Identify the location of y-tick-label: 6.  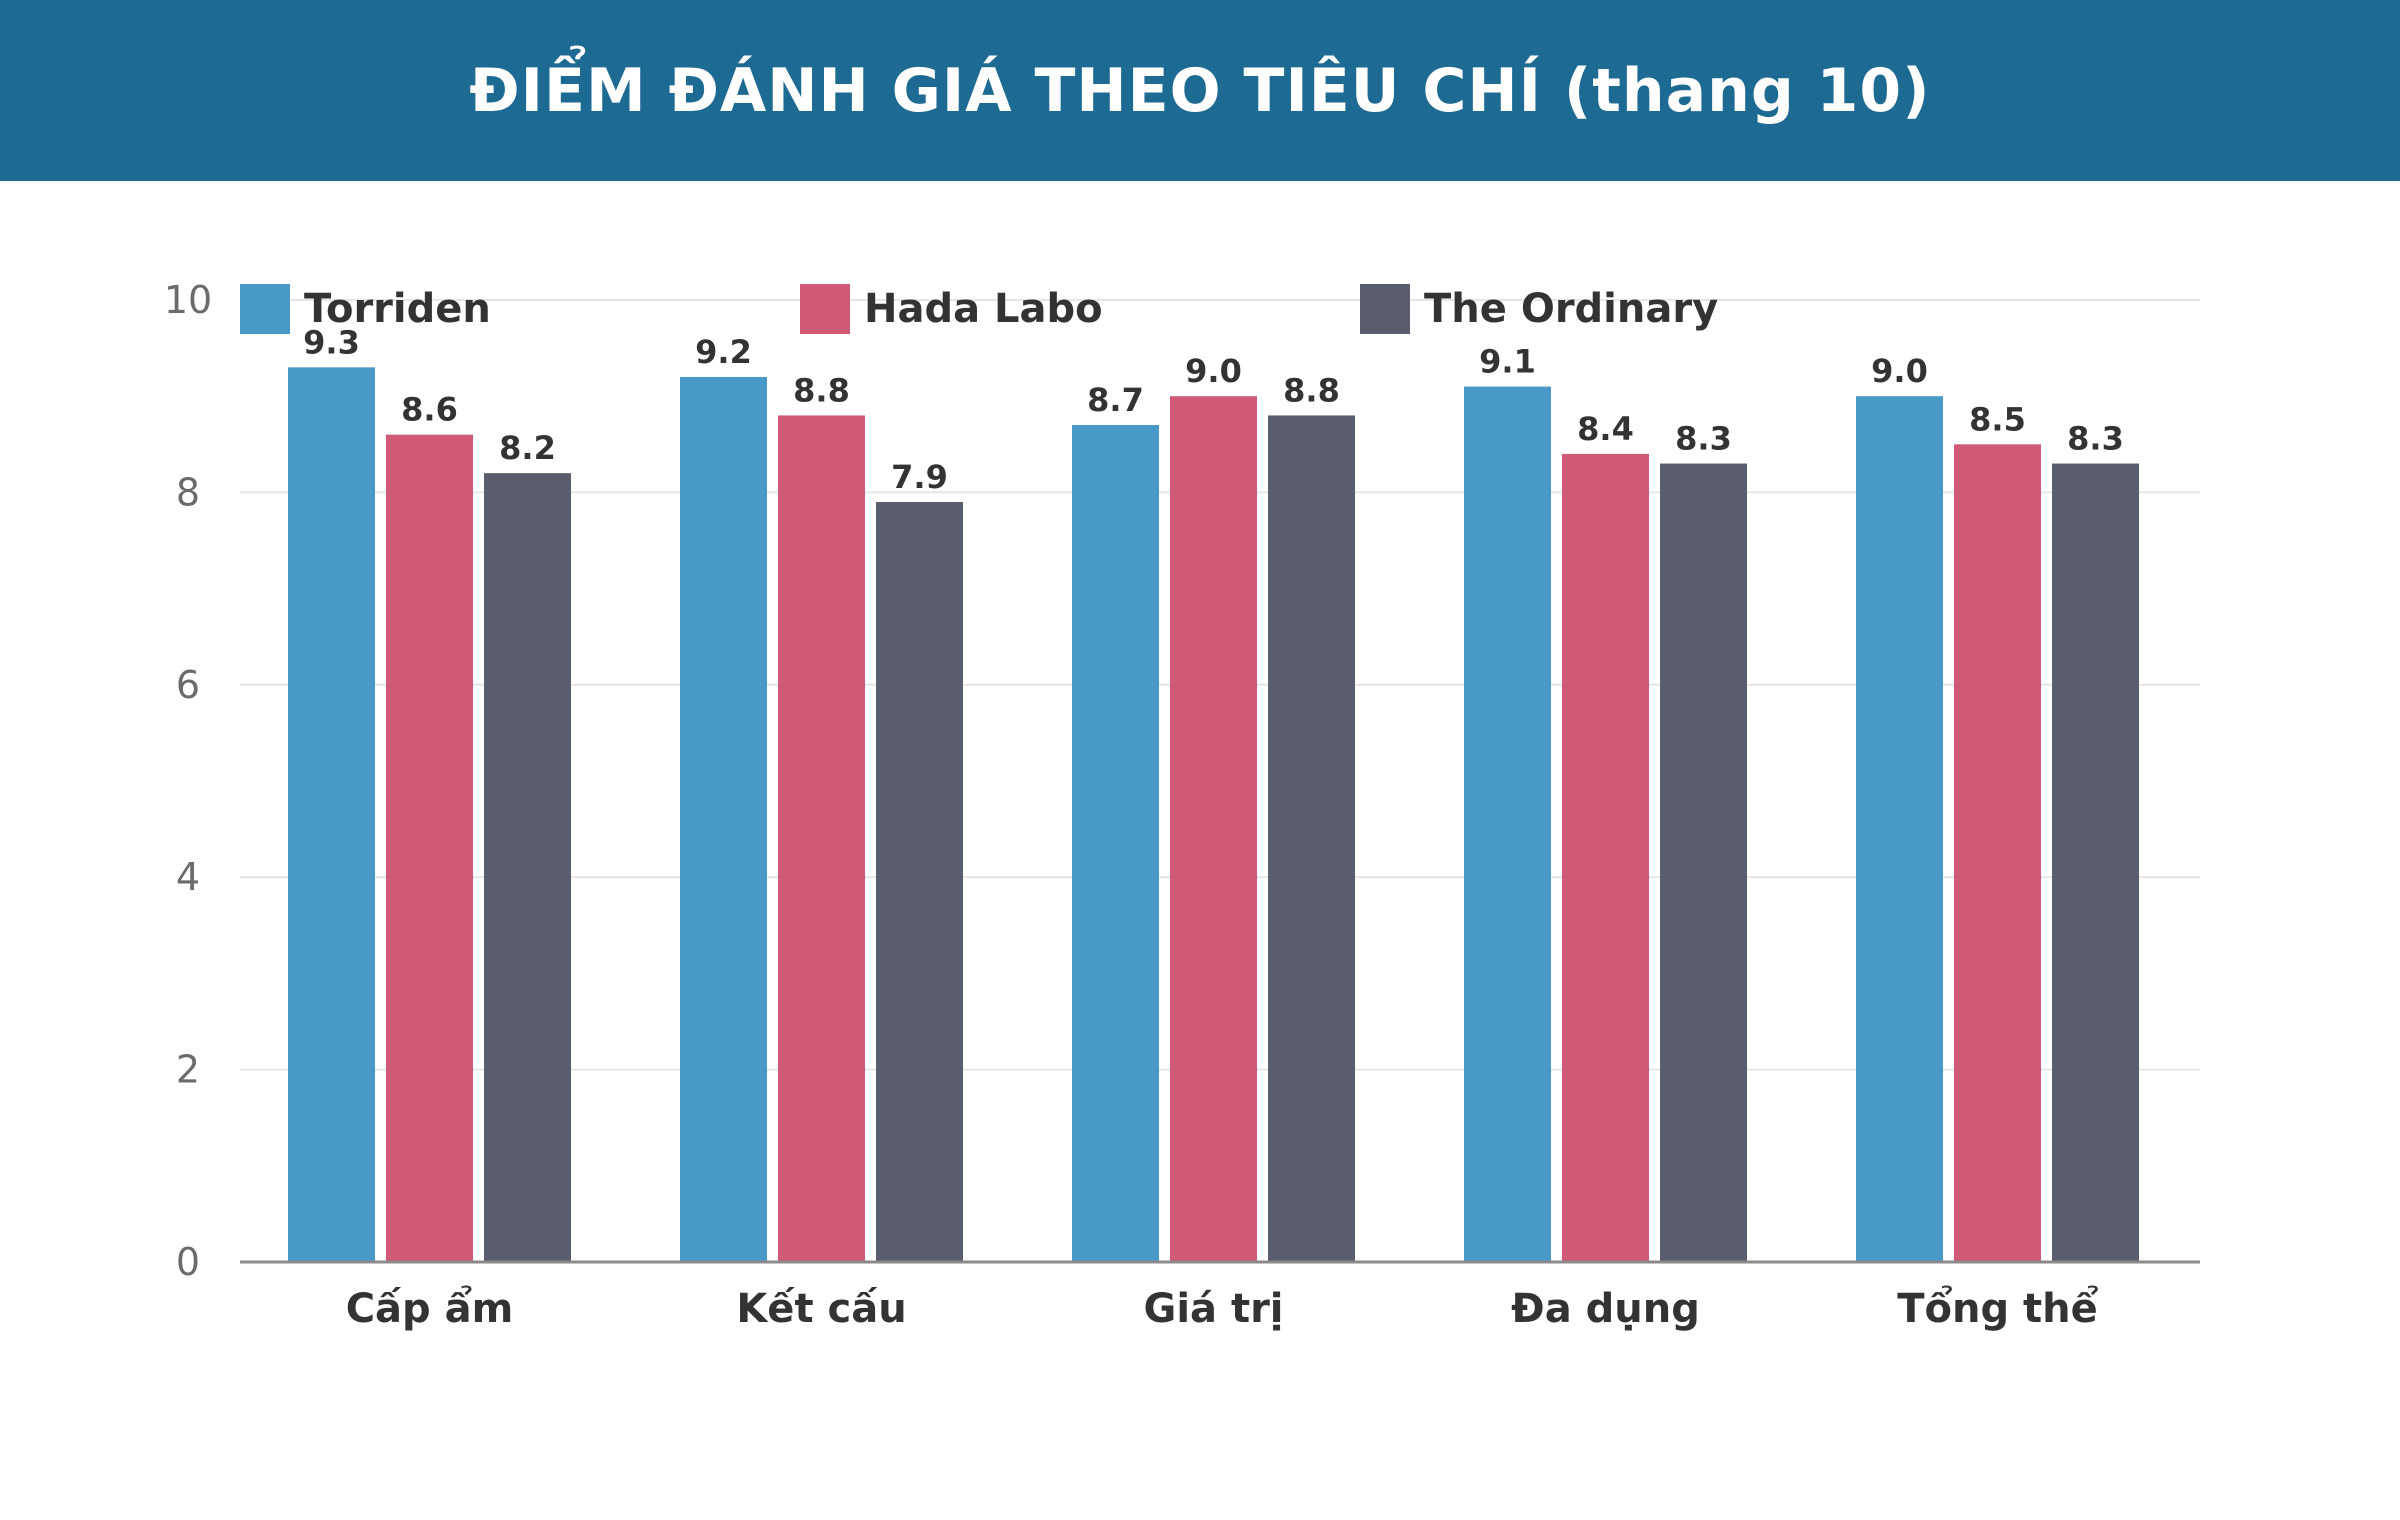
(188, 685).